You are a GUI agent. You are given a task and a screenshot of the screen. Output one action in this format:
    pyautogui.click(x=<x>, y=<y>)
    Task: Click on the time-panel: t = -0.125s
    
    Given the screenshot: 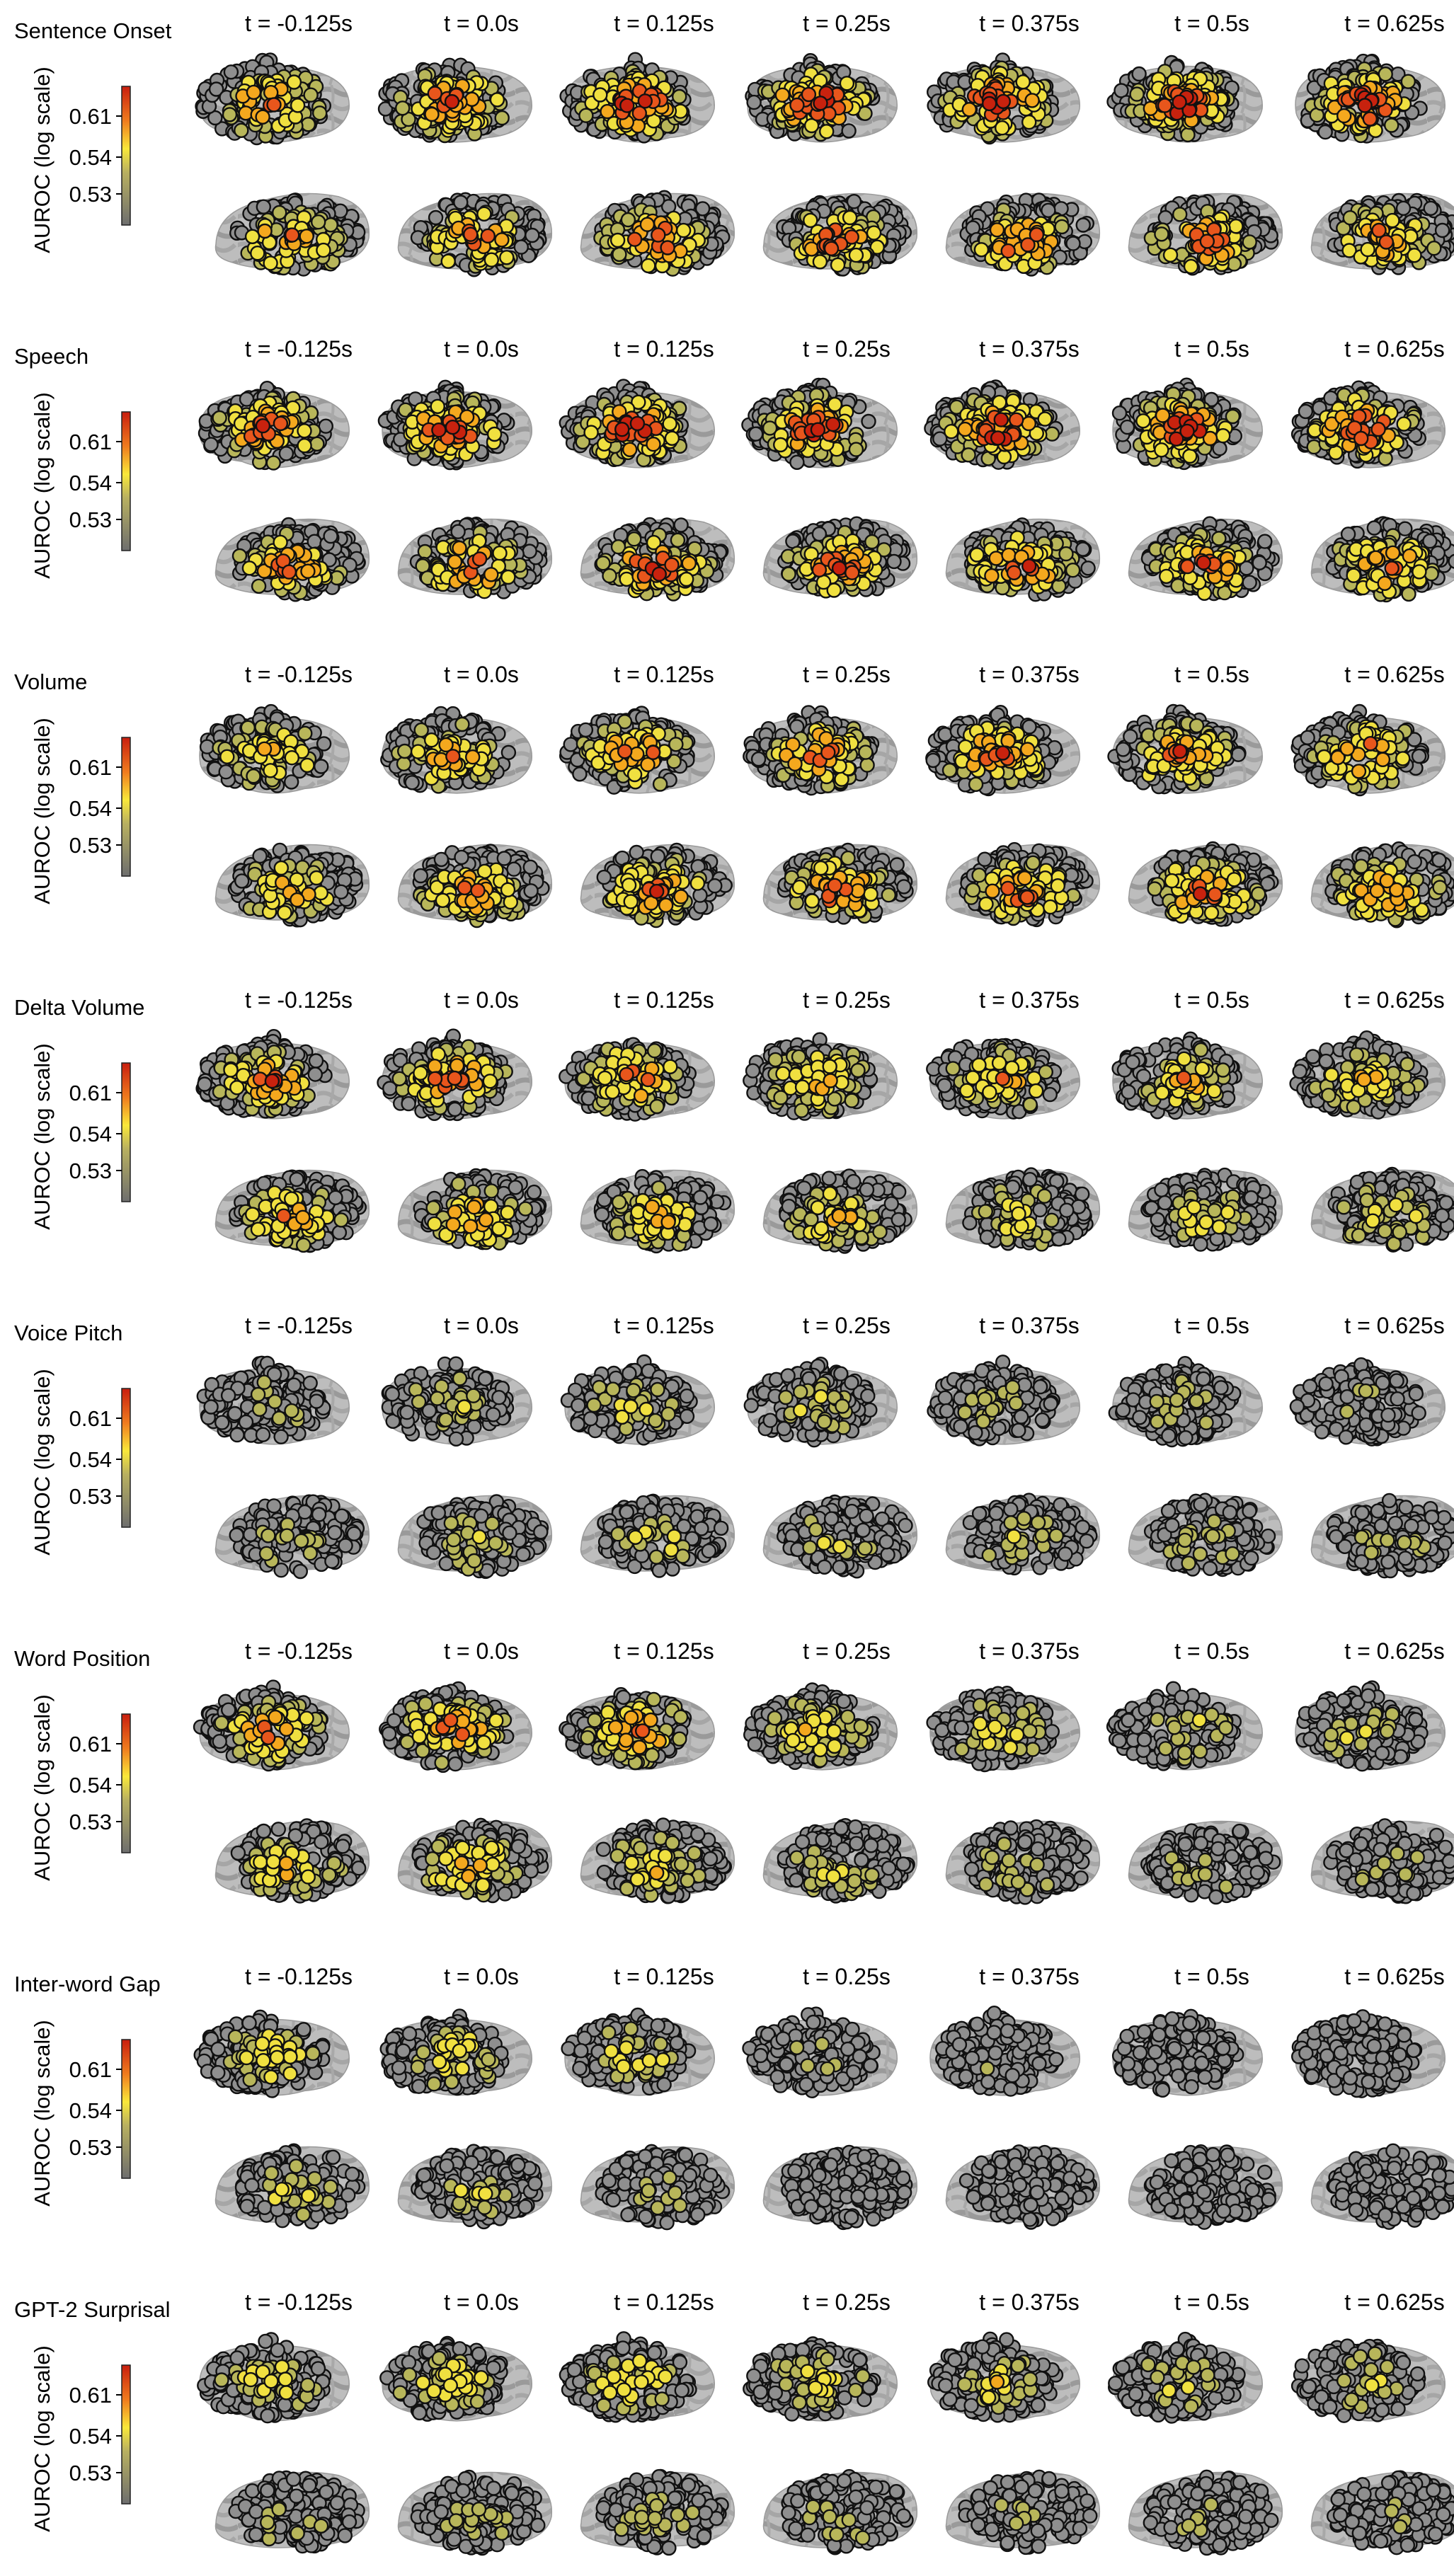 What is the action you would take?
    pyautogui.click(x=282, y=144)
    